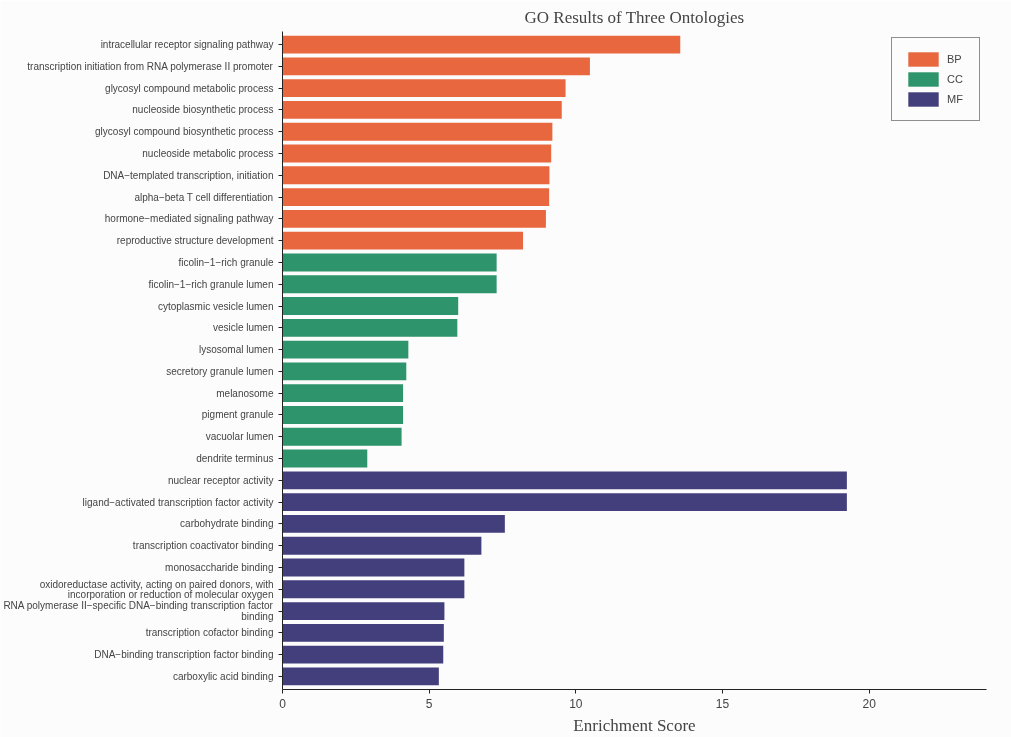  Describe the element at coordinates (220, 371) in the screenshot. I see `y-tick-label: secretory granule lumen` at that location.